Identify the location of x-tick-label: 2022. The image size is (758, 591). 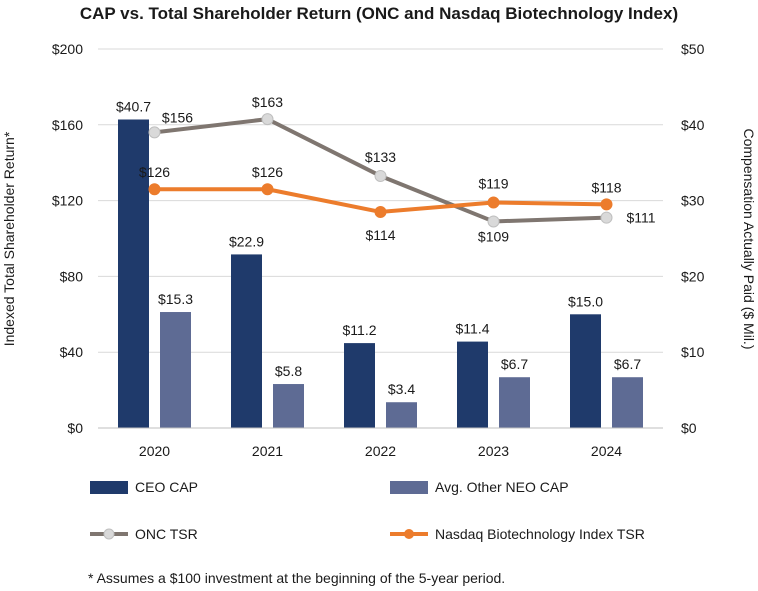
(380, 451).